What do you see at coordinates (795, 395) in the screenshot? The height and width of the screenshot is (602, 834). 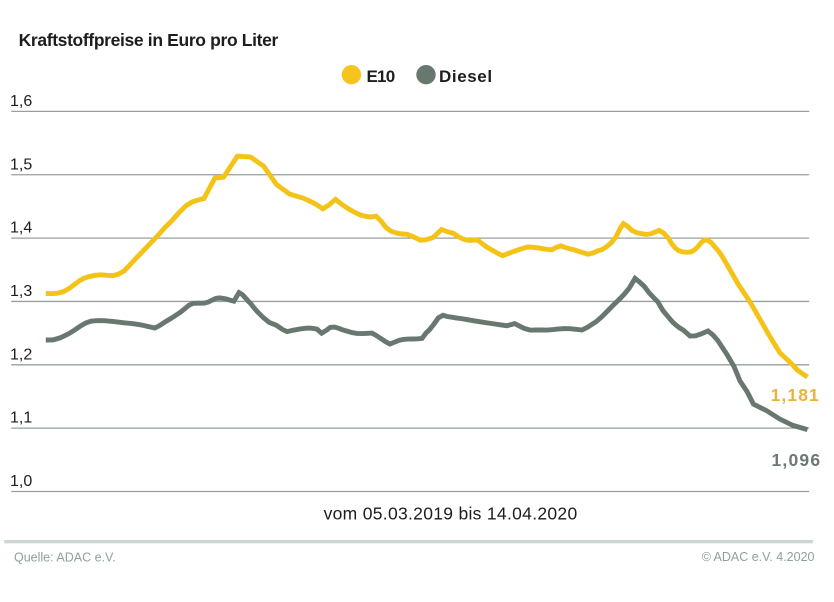 I see `svg-text: 1,181` at bounding box center [795, 395].